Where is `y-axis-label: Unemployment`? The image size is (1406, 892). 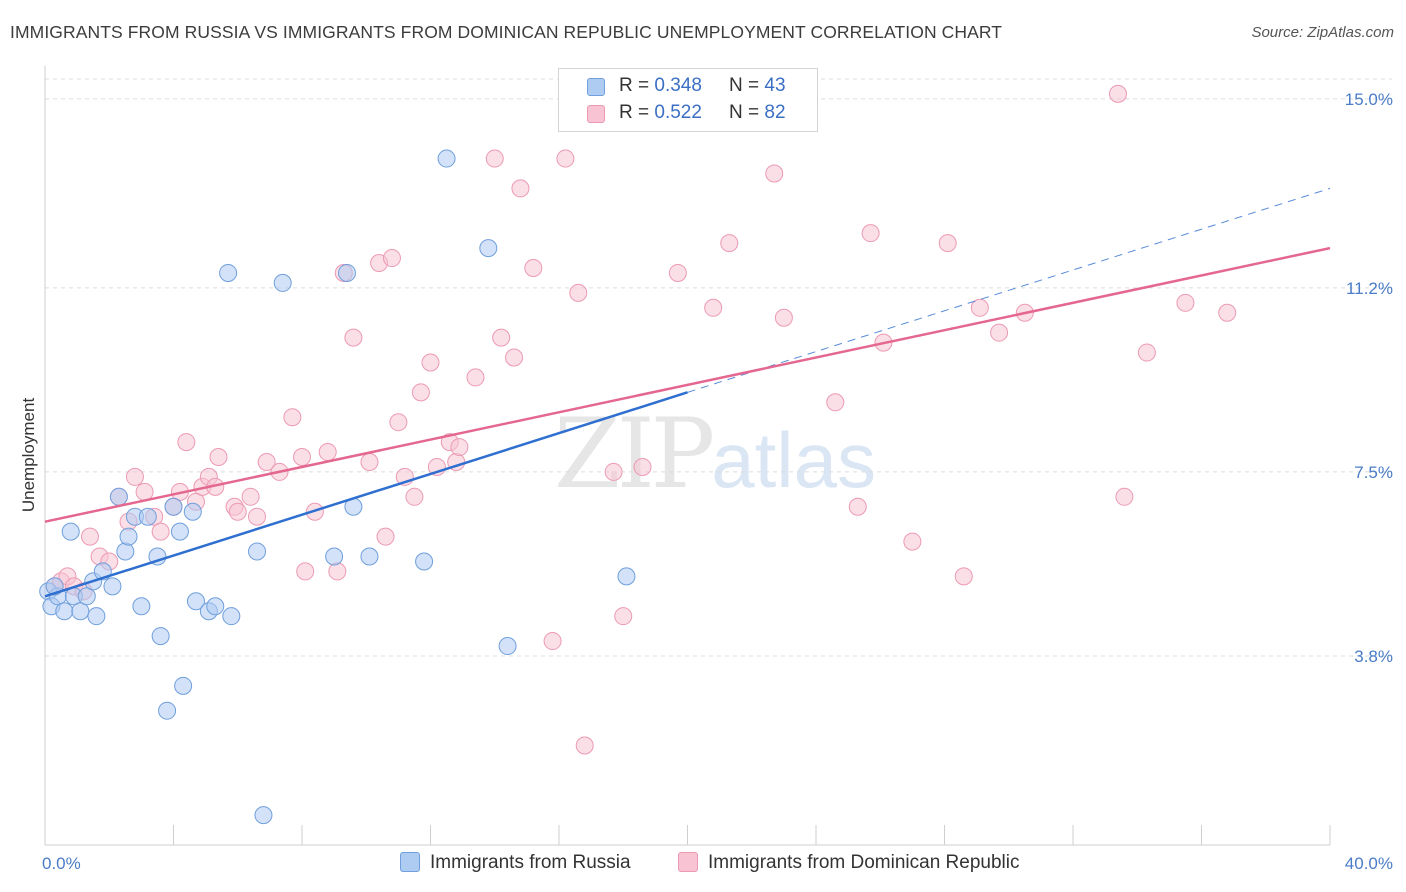
y-axis-label: Unemployment is located at coordinates (28, 455).